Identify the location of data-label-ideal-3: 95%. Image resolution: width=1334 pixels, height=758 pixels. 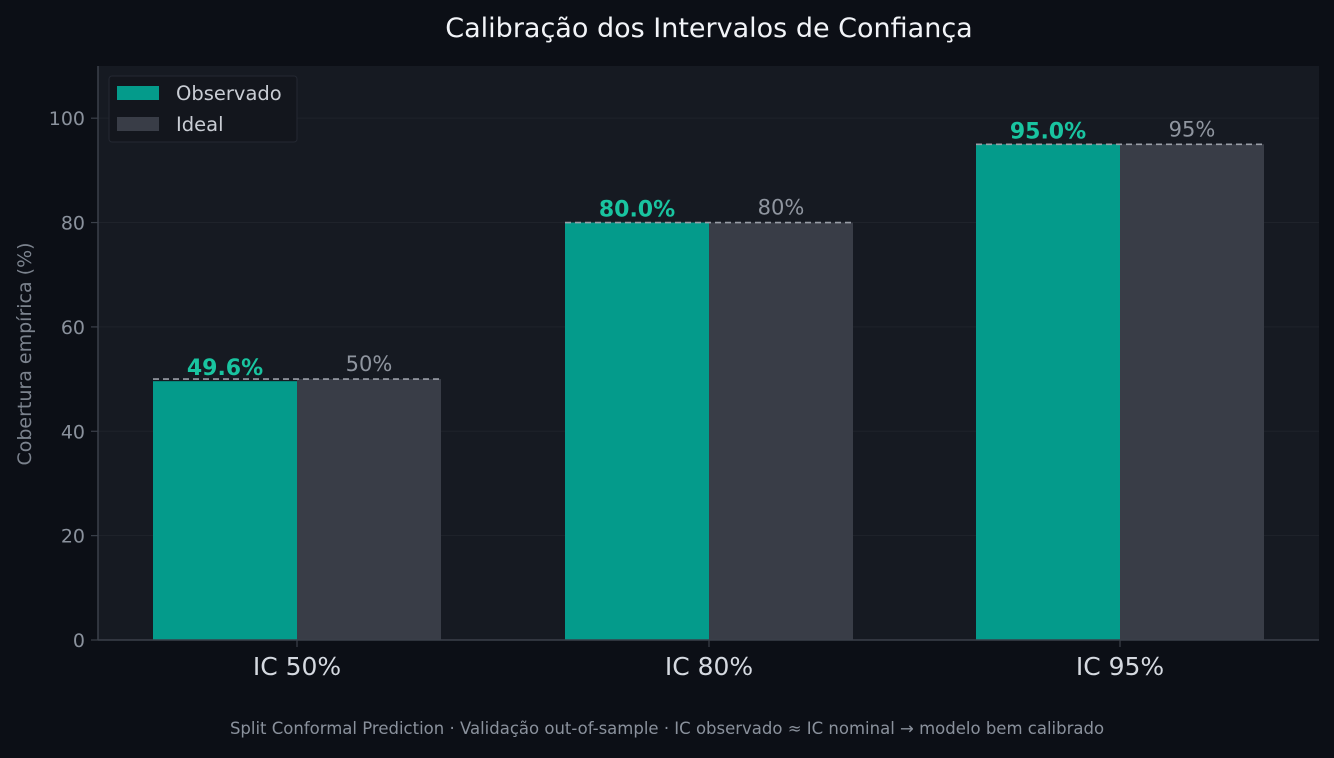
(1192, 129).